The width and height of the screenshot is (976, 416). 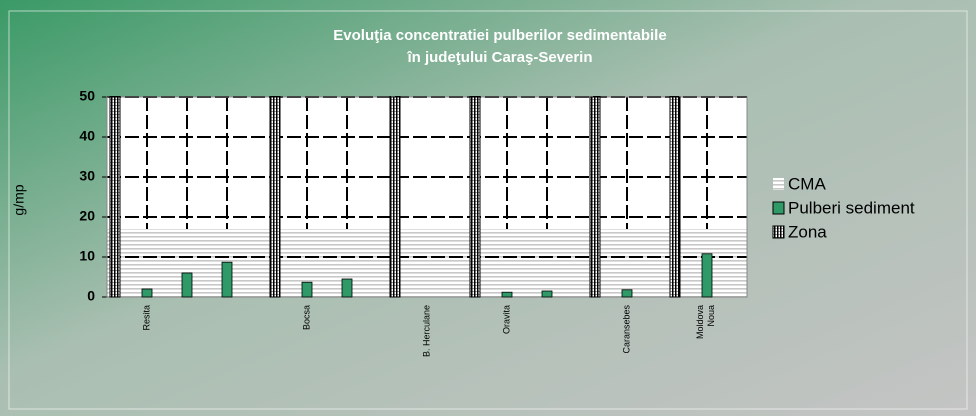 What do you see at coordinates (807, 183) in the screenshot?
I see `legend-label: CMA` at bounding box center [807, 183].